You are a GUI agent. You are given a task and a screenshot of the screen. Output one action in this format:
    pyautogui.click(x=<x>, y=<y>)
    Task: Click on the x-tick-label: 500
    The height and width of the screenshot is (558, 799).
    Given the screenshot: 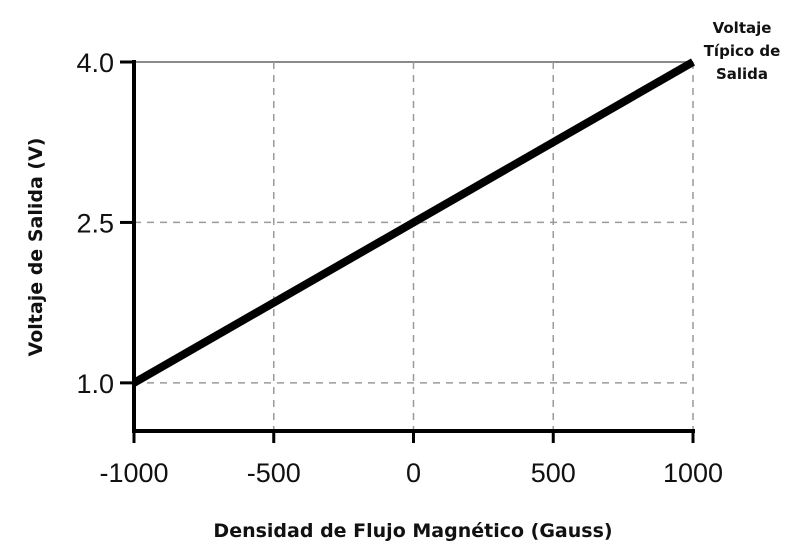 What is the action you would take?
    pyautogui.click(x=553, y=473)
    